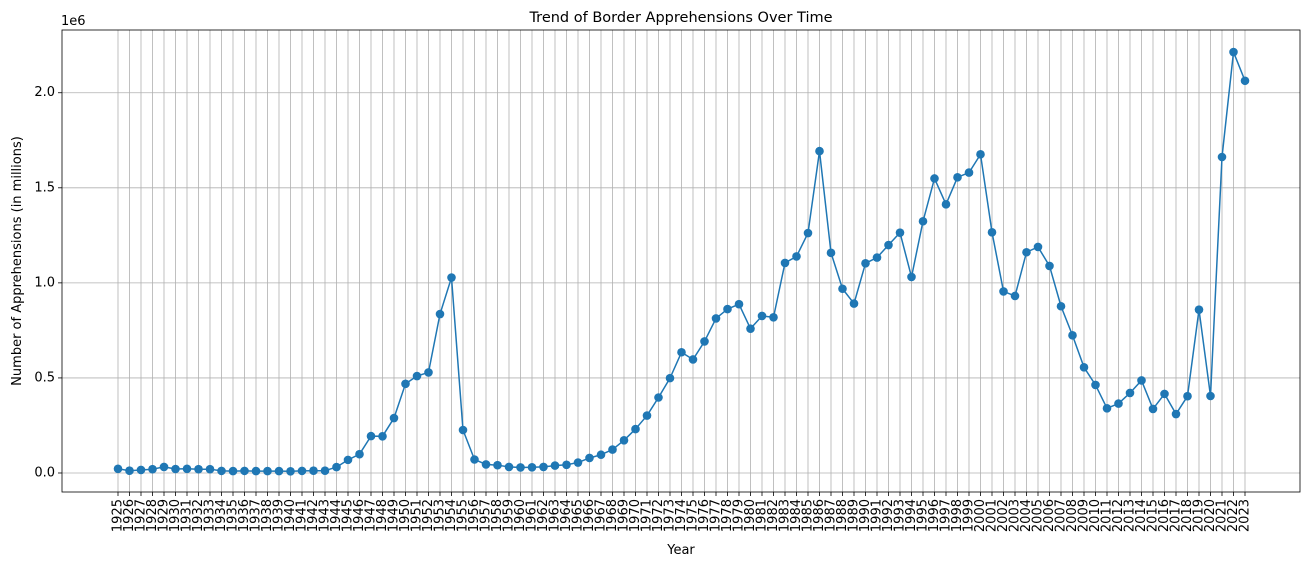 The height and width of the screenshot is (567, 1311). Describe the element at coordinates (348, 515) in the screenshot. I see `x-tick-label: 1945` at that location.